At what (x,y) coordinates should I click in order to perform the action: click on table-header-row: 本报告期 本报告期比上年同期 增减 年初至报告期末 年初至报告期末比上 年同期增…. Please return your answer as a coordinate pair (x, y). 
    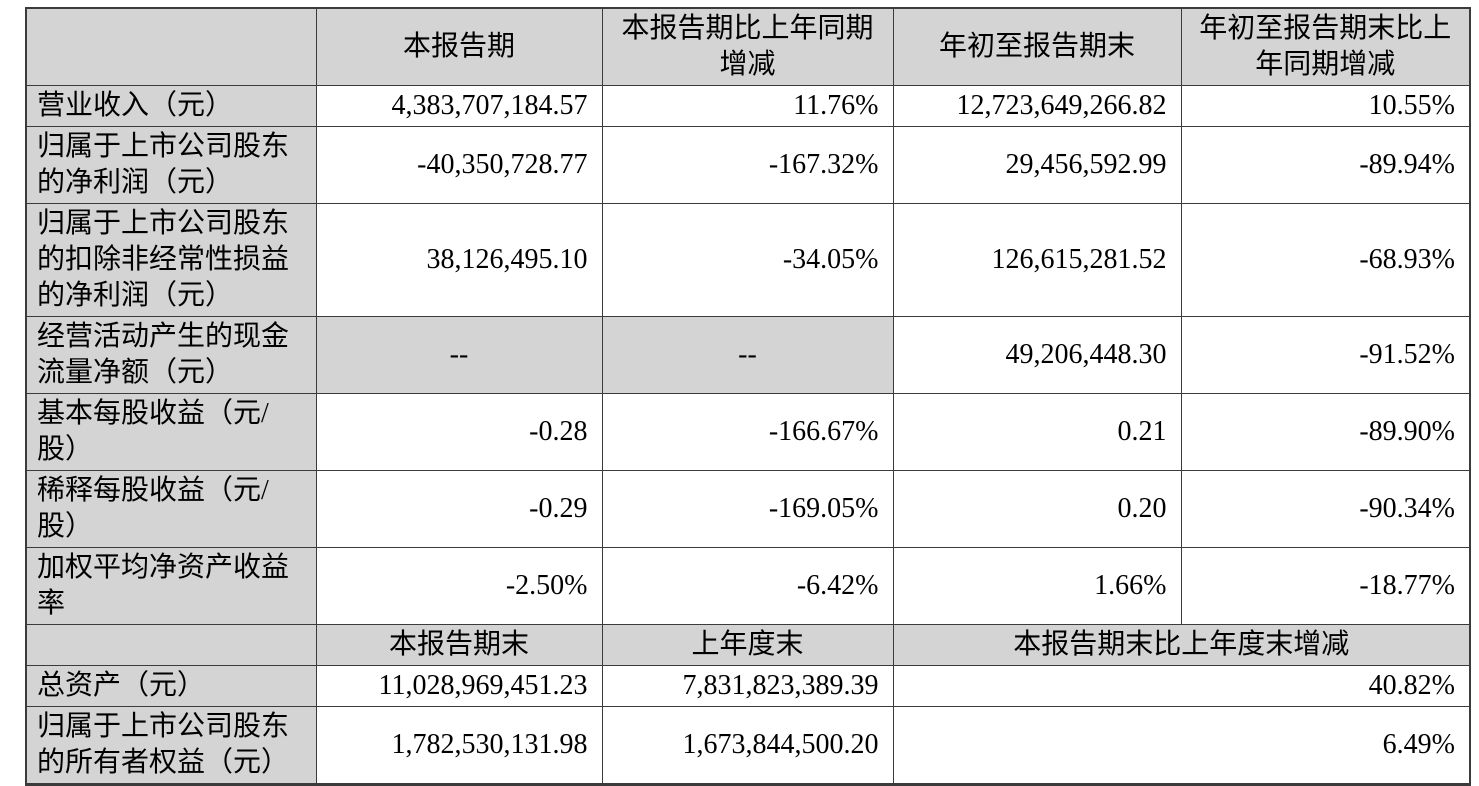
    Looking at the image, I should click on (748, 46).